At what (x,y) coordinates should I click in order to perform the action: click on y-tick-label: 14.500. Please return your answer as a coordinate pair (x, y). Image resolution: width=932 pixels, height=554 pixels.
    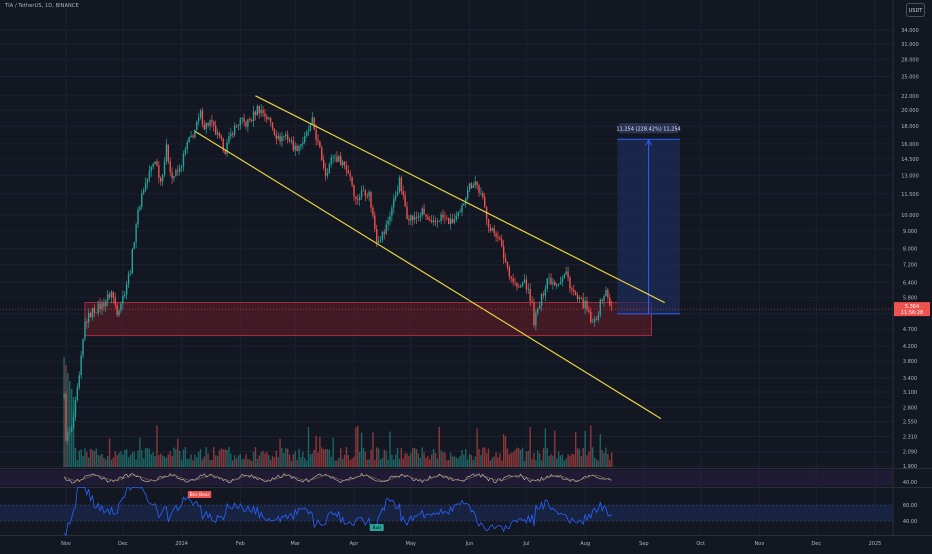
    Looking at the image, I should click on (910, 160).